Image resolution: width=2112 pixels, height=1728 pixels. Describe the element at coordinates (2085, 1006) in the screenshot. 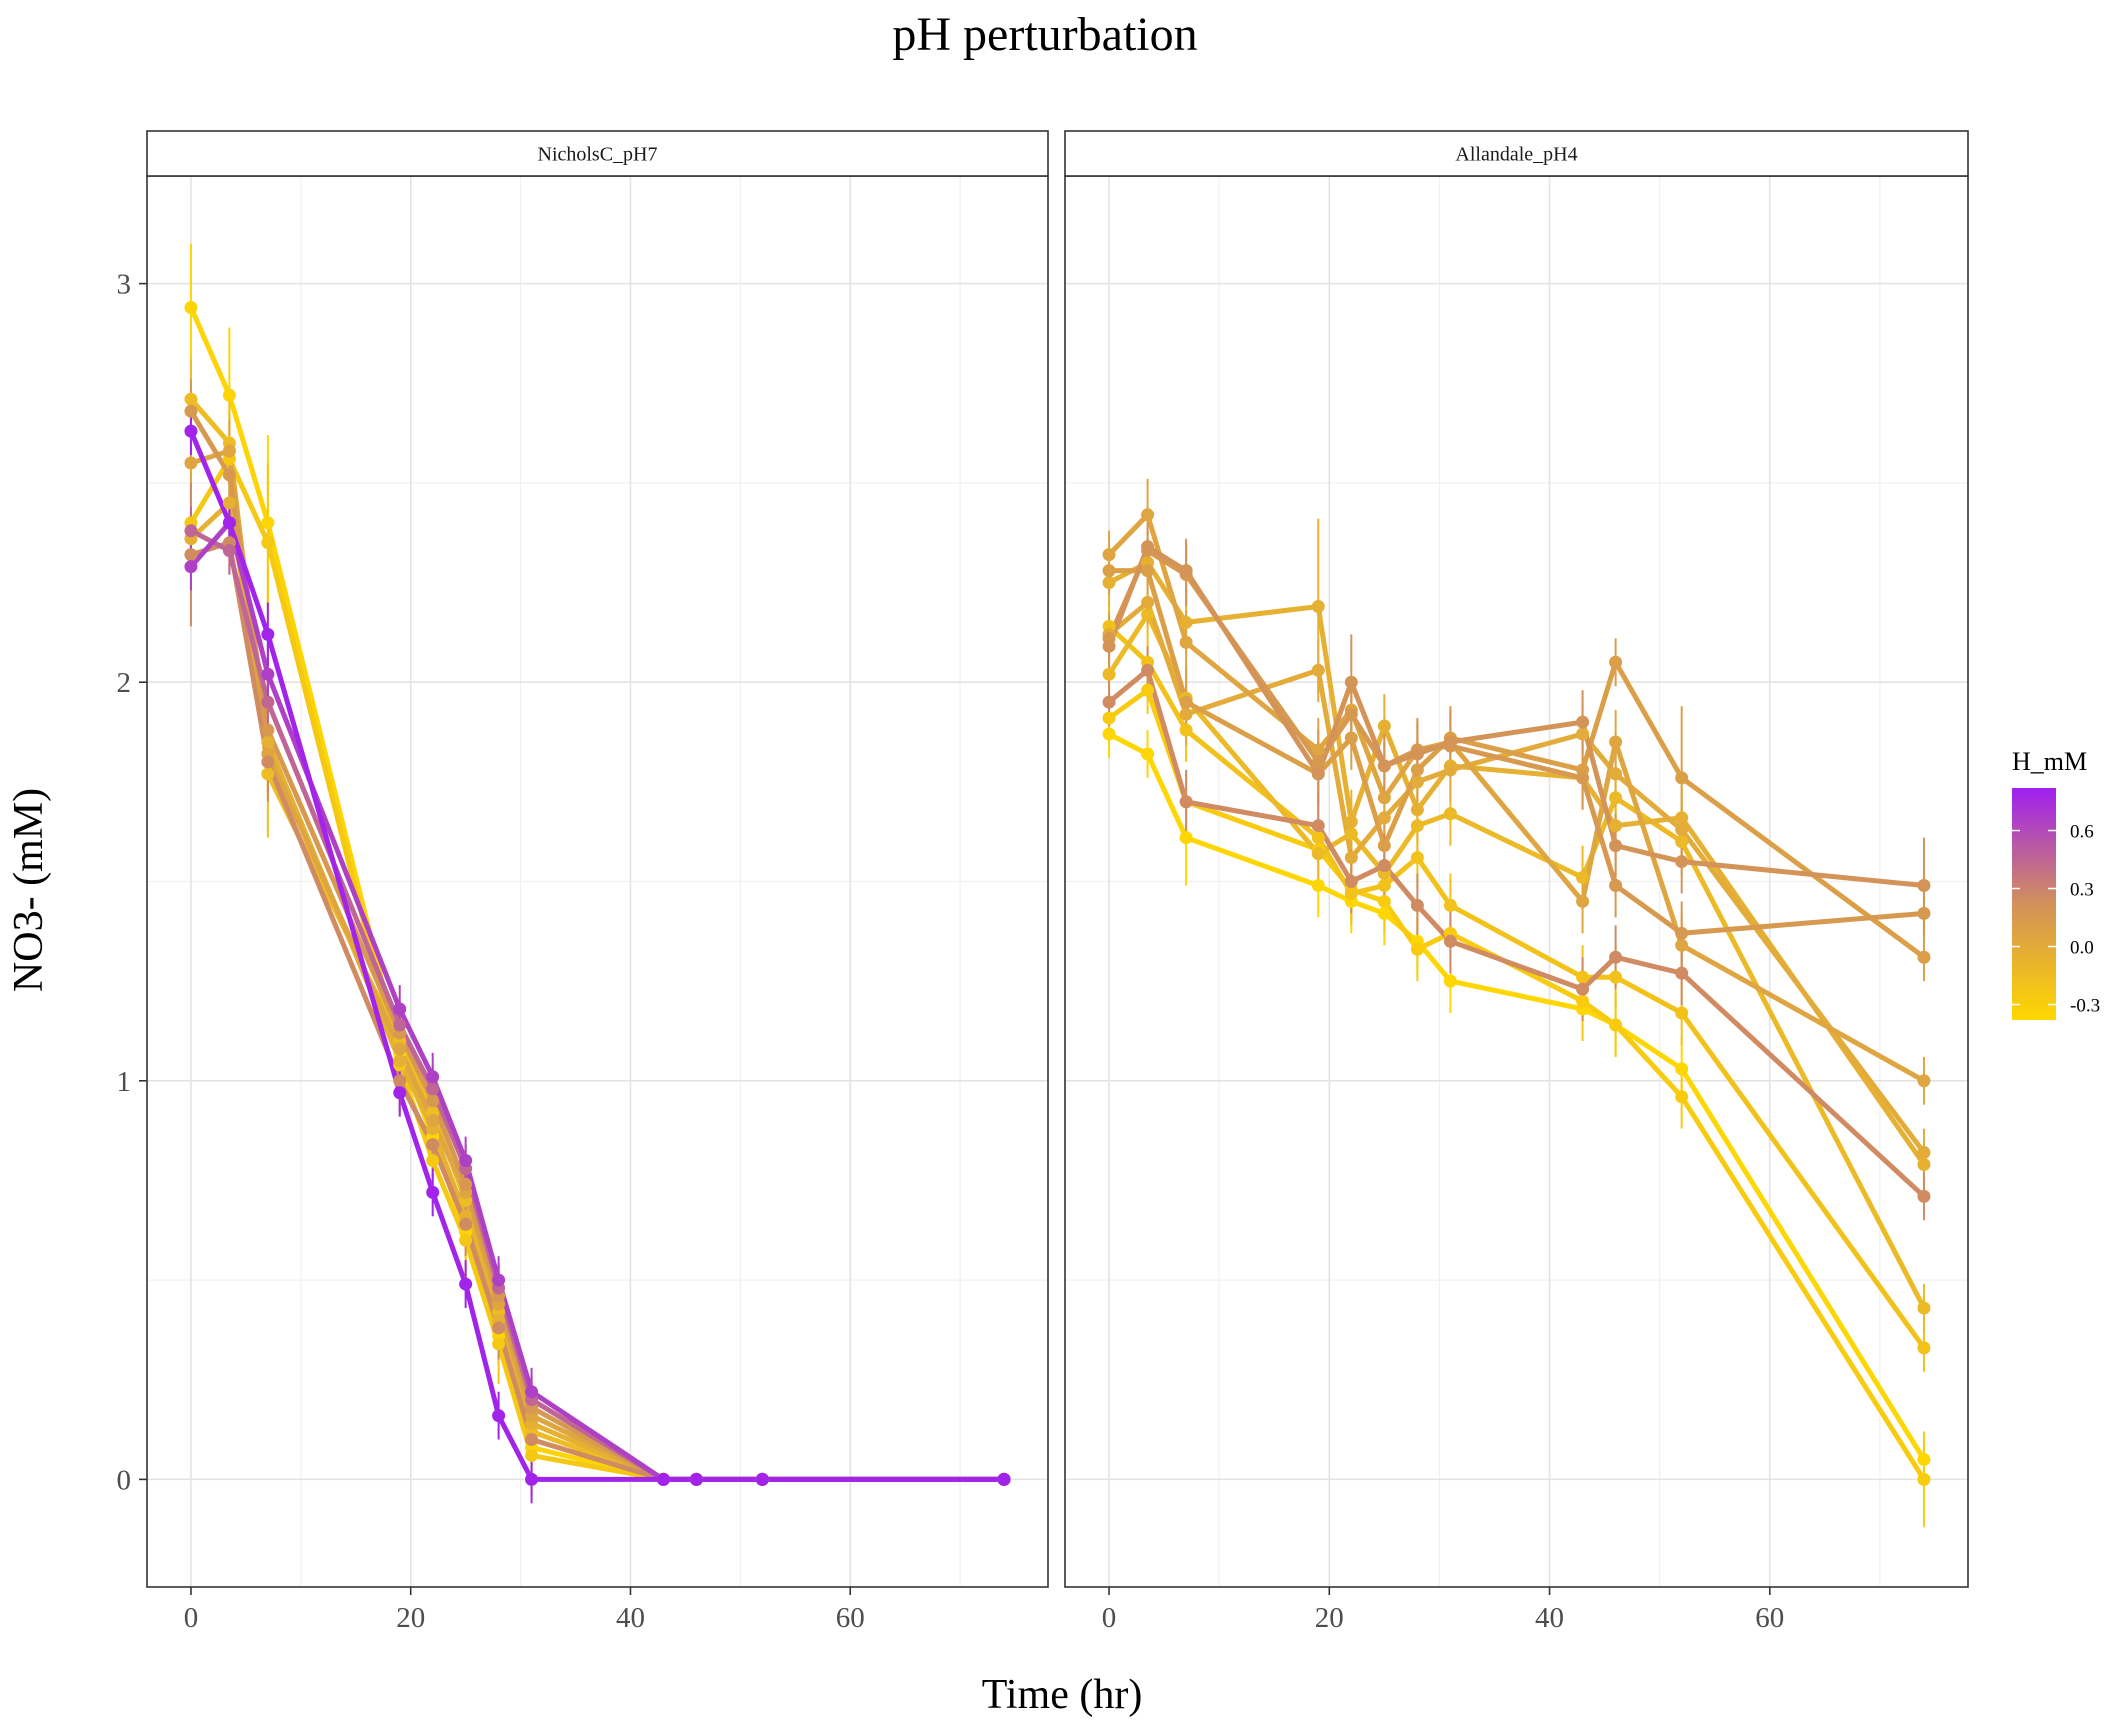

I see `legend-label: -0.3` at that location.